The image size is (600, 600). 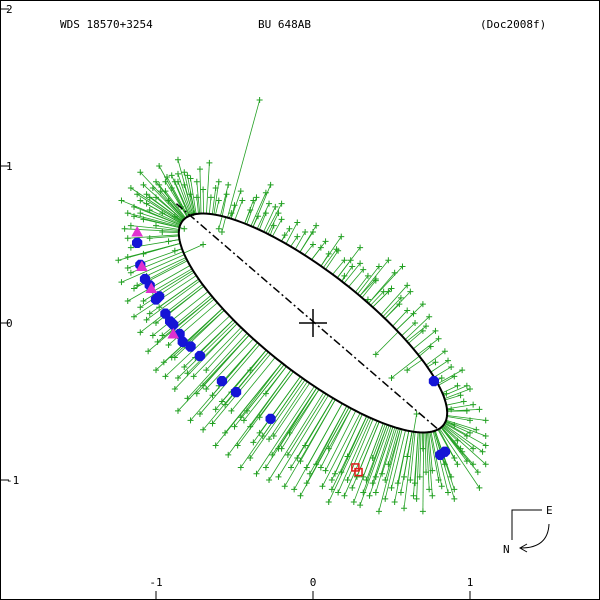 What do you see at coordinates (535, 536) in the screenshot?
I see `compass-arrow-icon` at bounding box center [535, 536].